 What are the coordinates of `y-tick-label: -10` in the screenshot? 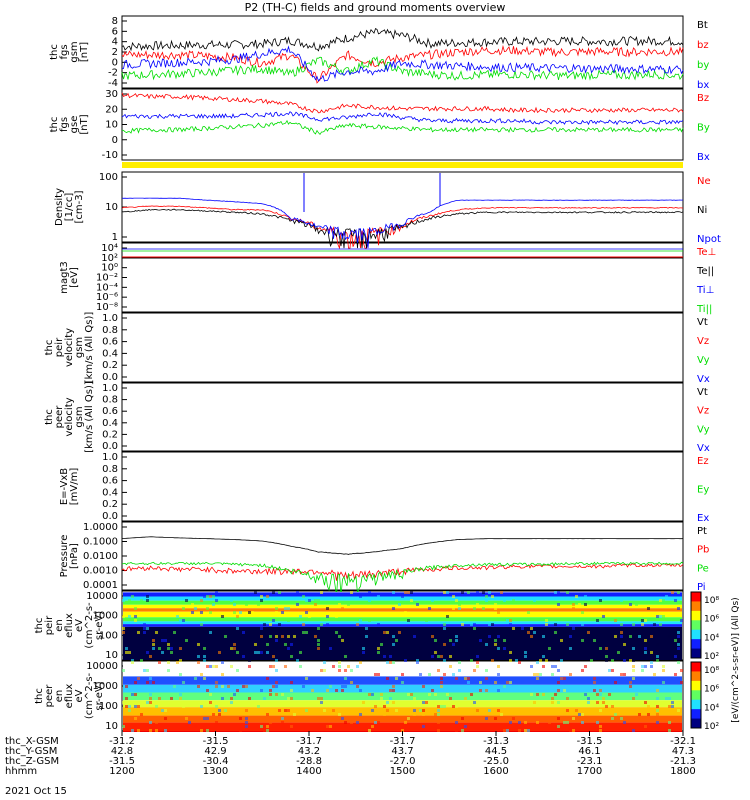 It's located at (110, 155).